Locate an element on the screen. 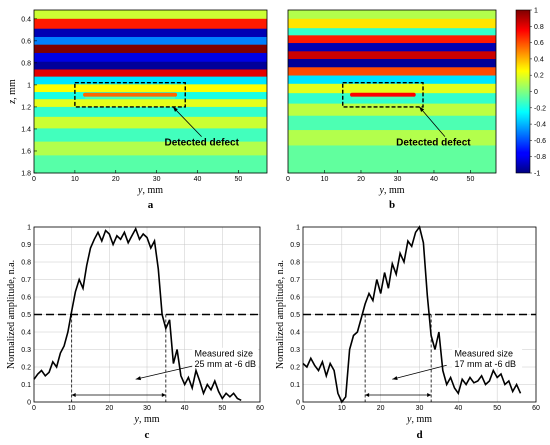 The width and height of the screenshot is (550, 445). y-tick-label: 1 is located at coordinates (29, 85).